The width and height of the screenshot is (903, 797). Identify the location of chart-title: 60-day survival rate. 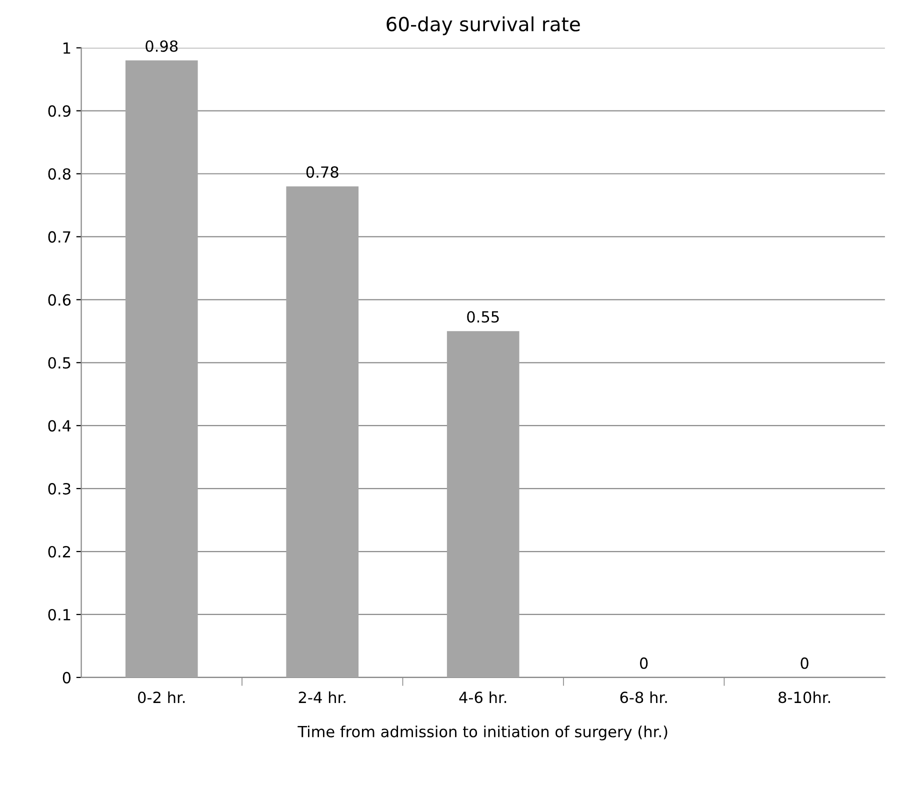
(483, 26).